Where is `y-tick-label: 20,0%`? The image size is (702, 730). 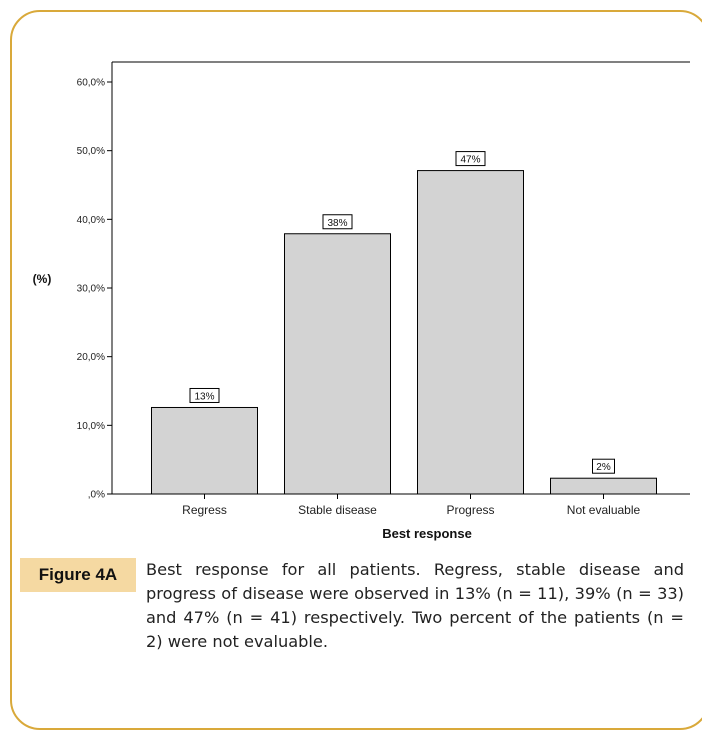
y-tick-label: 20,0% is located at coordinates (91, 357).